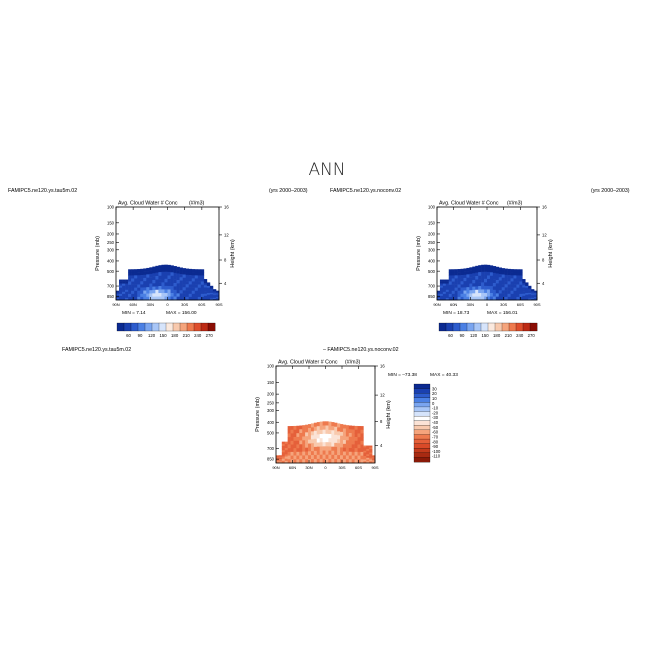 The image size is (654, 654). Describe the element at coordinates (111, 234) in the screenshot. I see `y-tick-label: 200` at that location.